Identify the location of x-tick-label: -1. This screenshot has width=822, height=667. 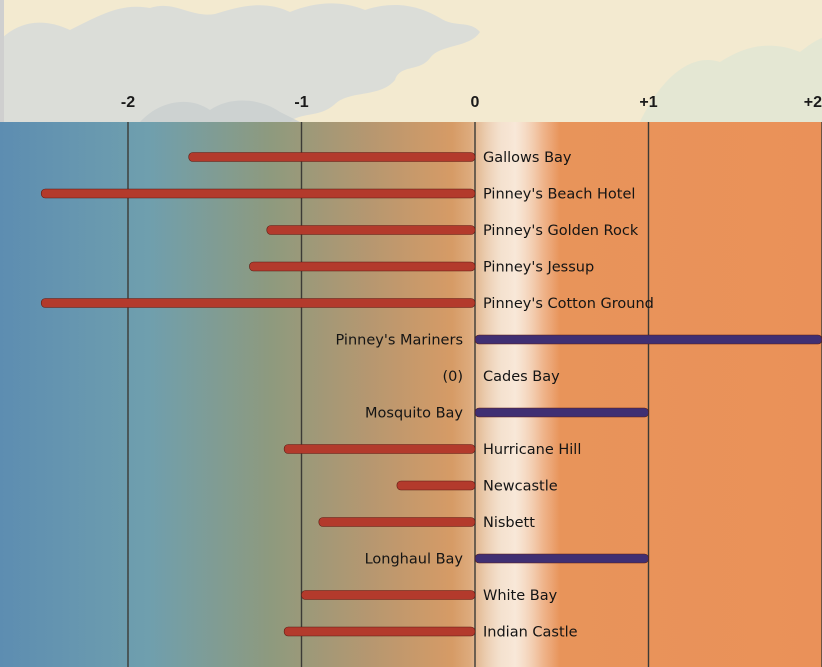
(301, 102).